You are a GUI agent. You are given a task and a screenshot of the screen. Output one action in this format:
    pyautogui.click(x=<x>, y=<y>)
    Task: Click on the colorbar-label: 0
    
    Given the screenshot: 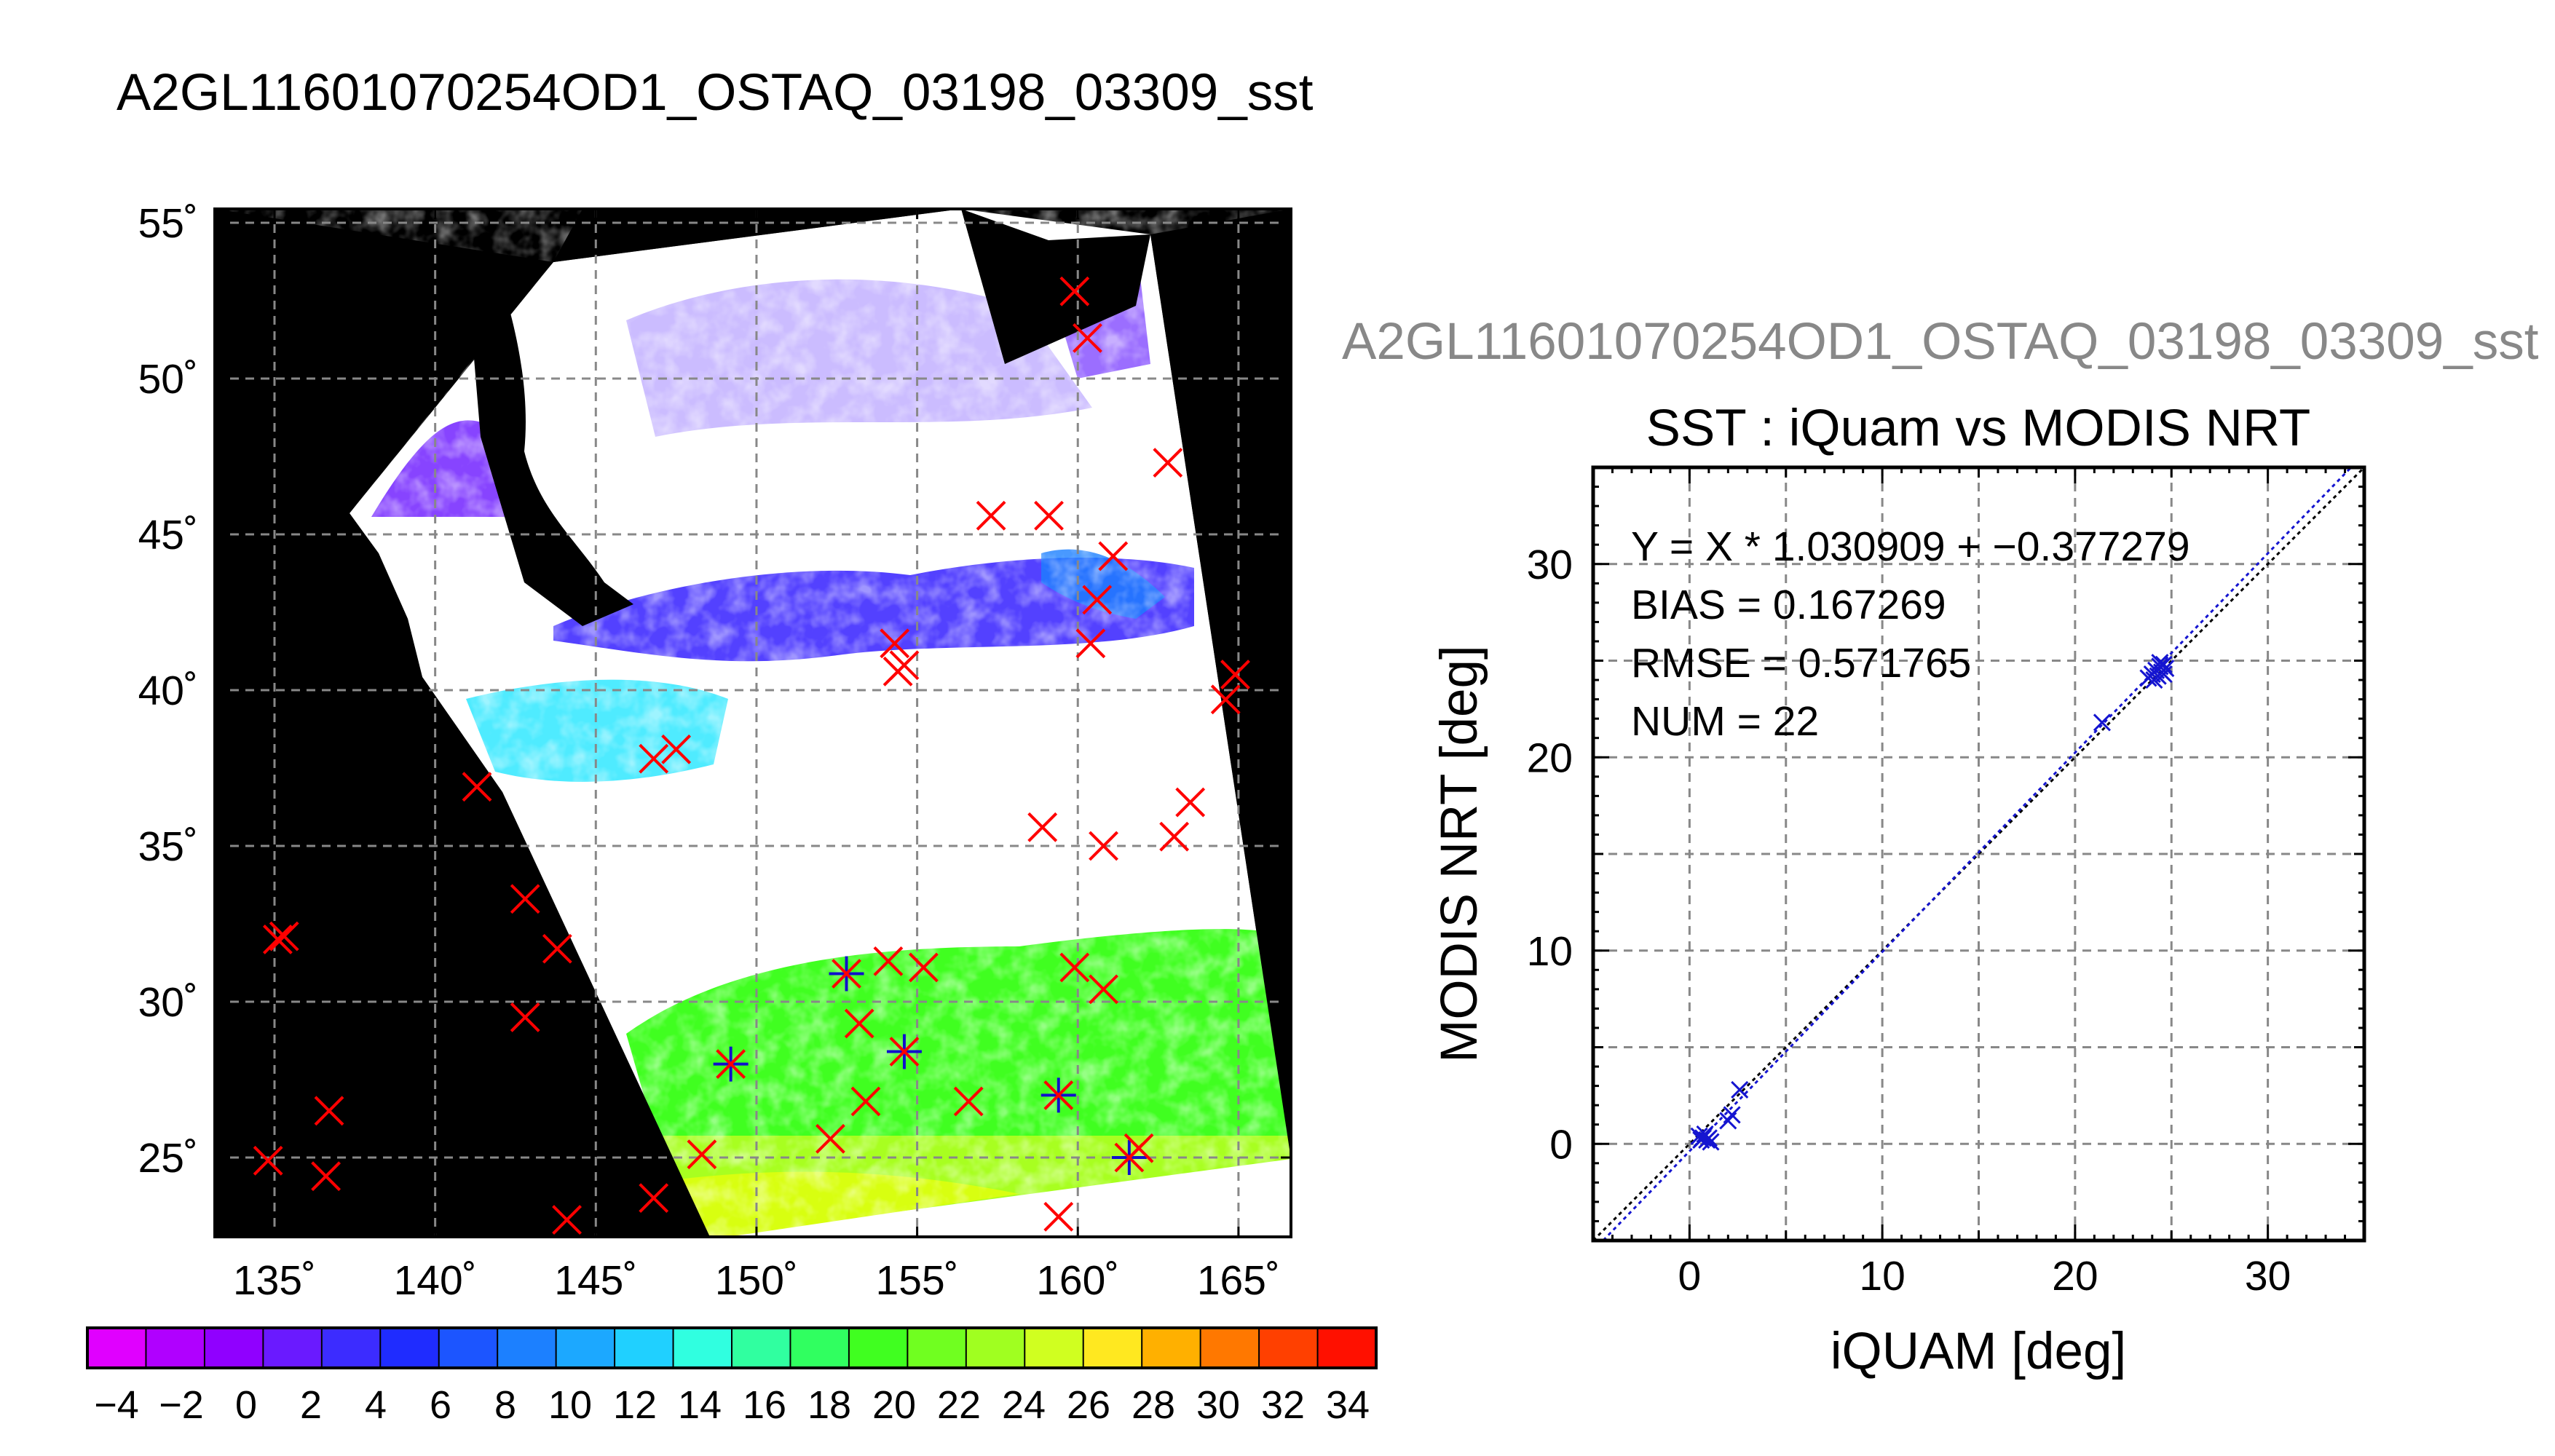 What is the action you would take?
    pyautogui.click(x=246, y=1405)
    